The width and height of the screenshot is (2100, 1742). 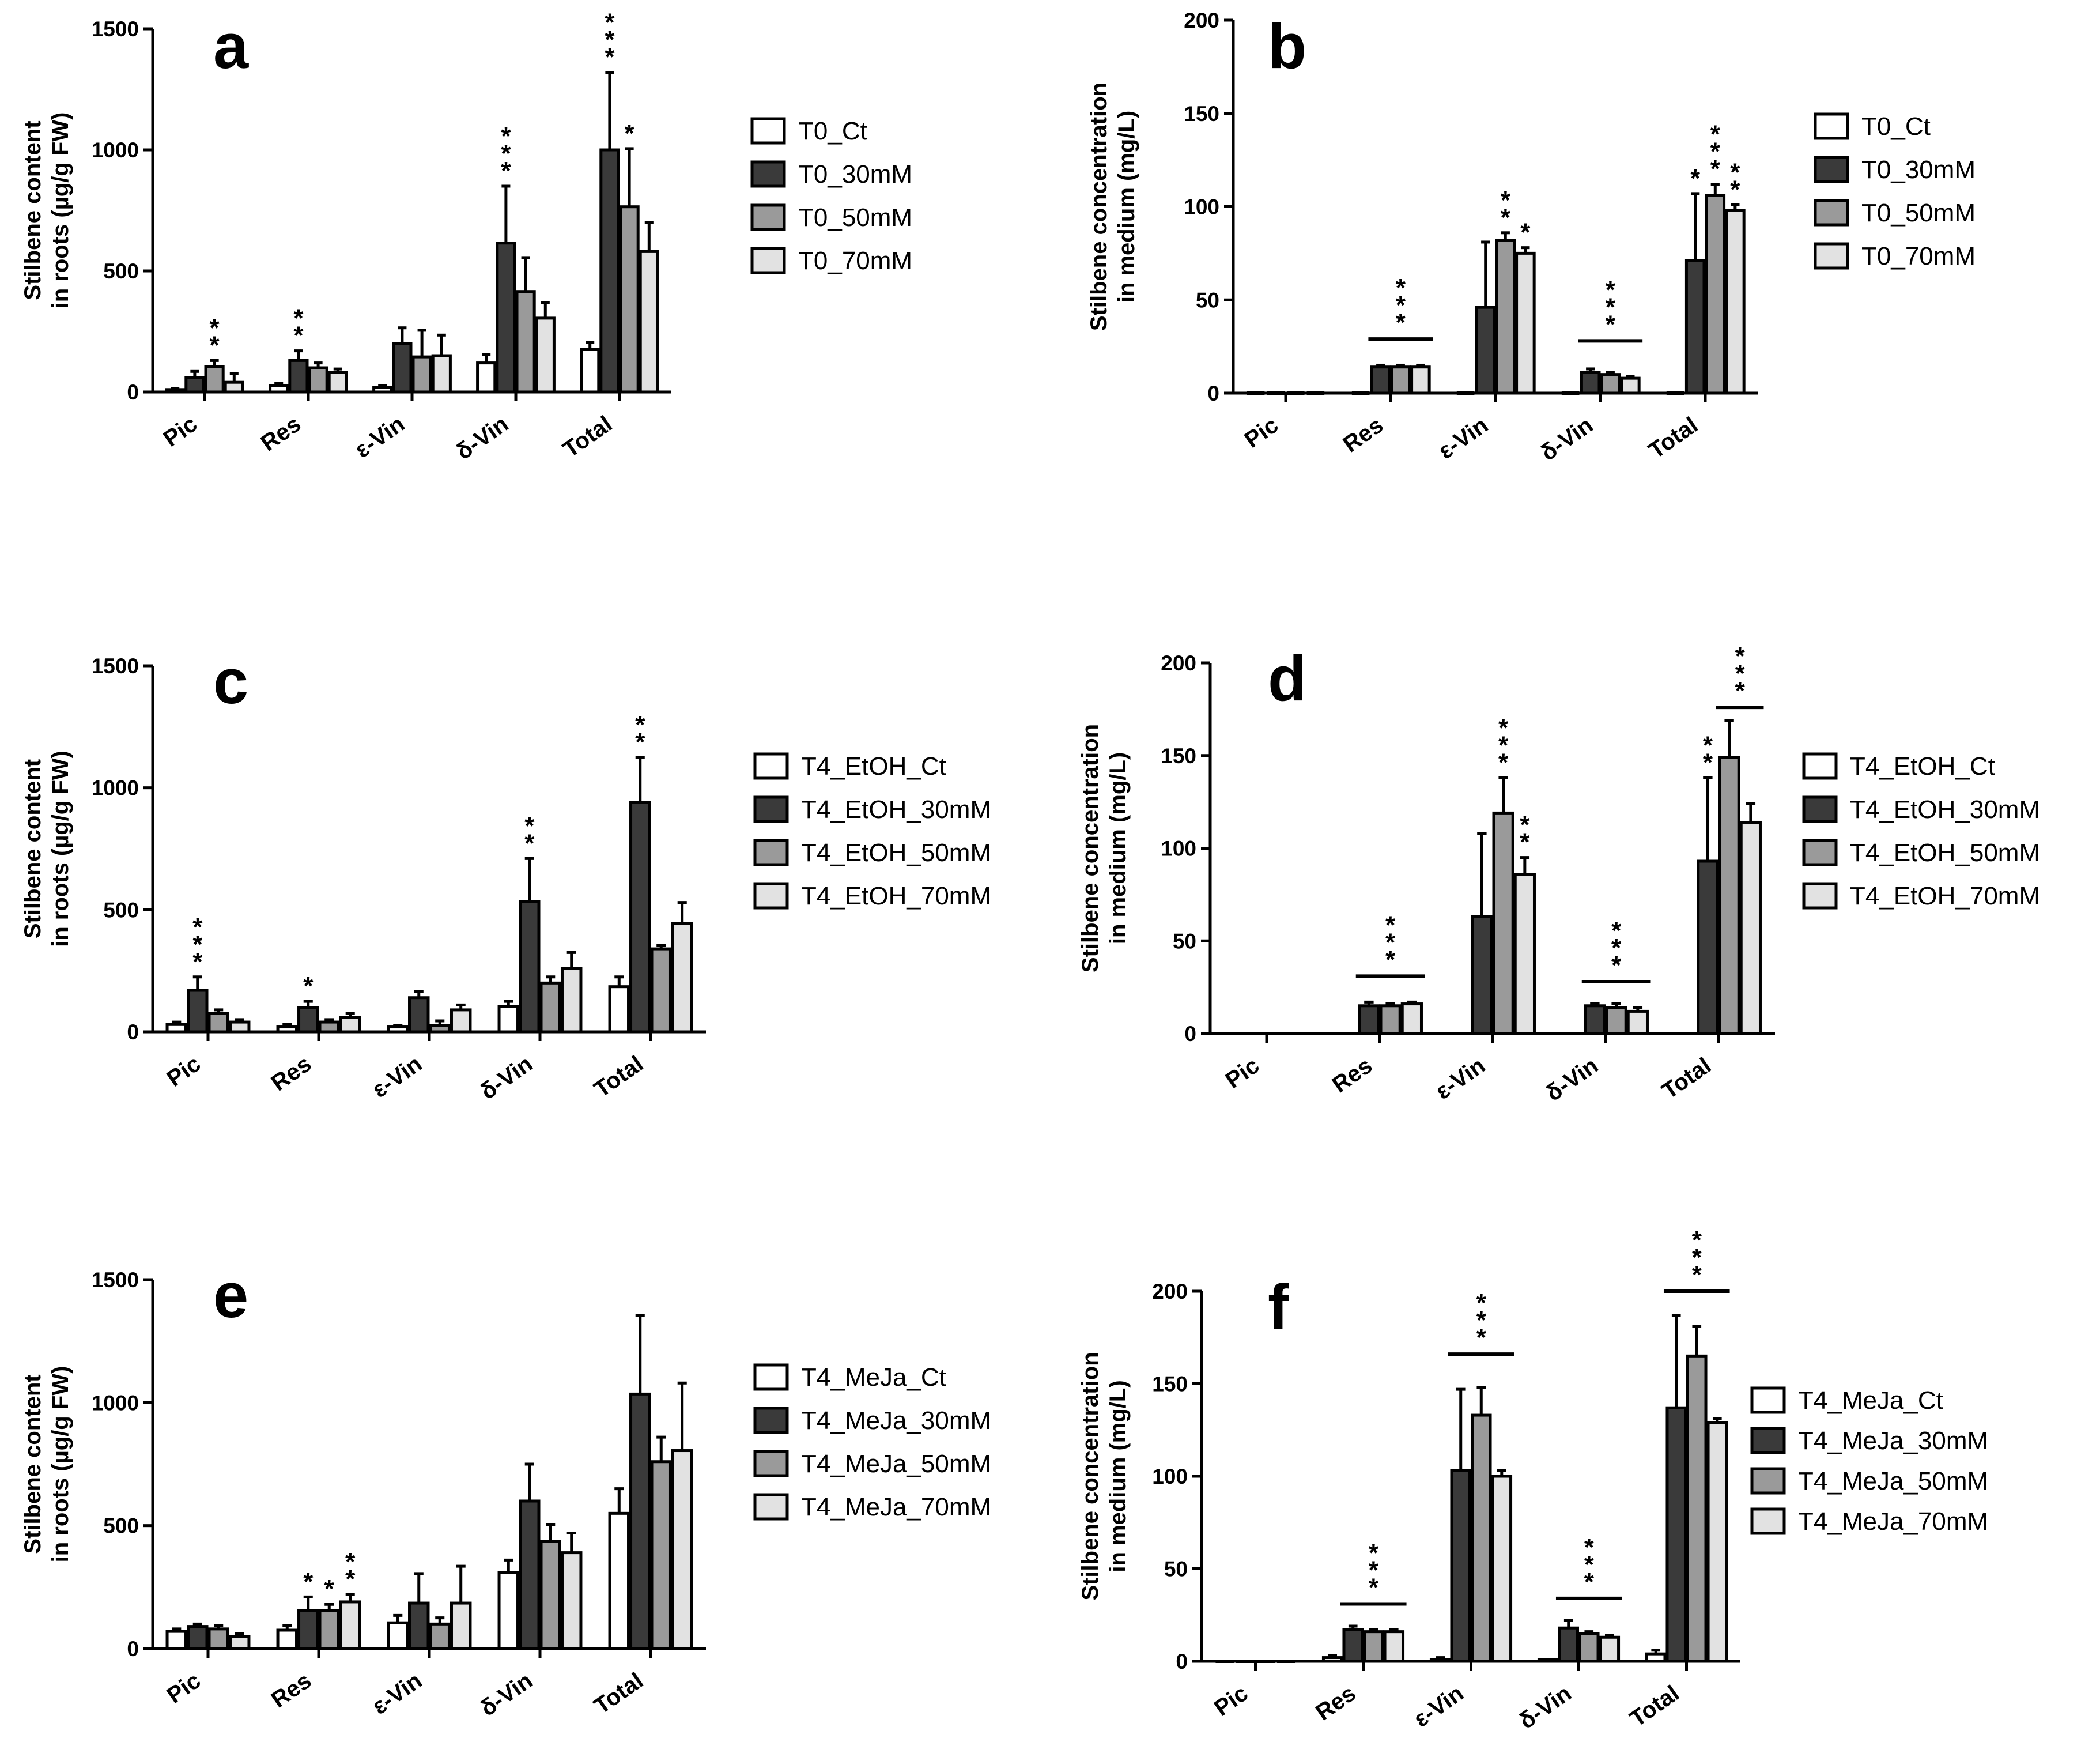 I want to click on legend-label: T0_70mM, so click(x=855, y=261).